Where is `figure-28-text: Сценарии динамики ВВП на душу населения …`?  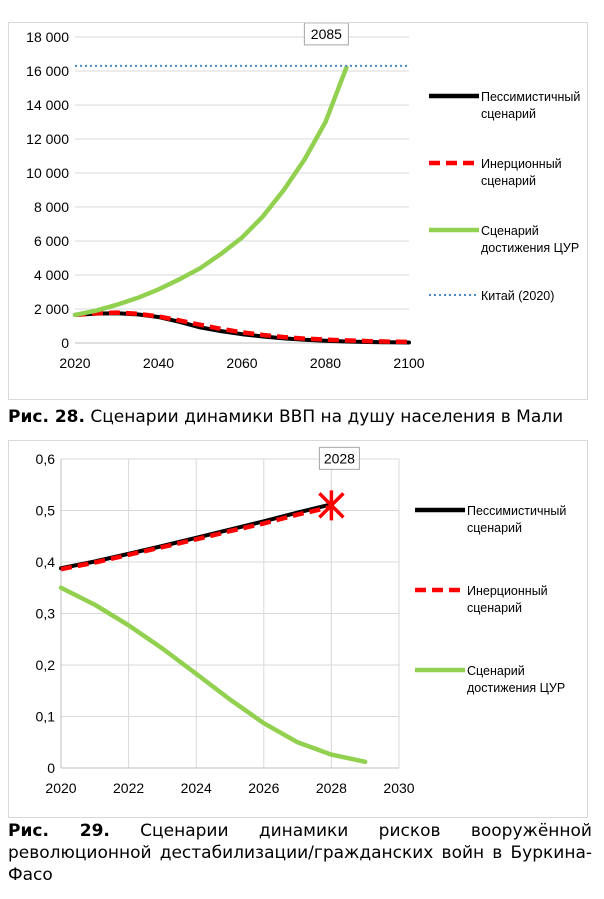
figure-28-text: Сценарии динамики ВВП на душу населения … is located at coordinates (324, 417).